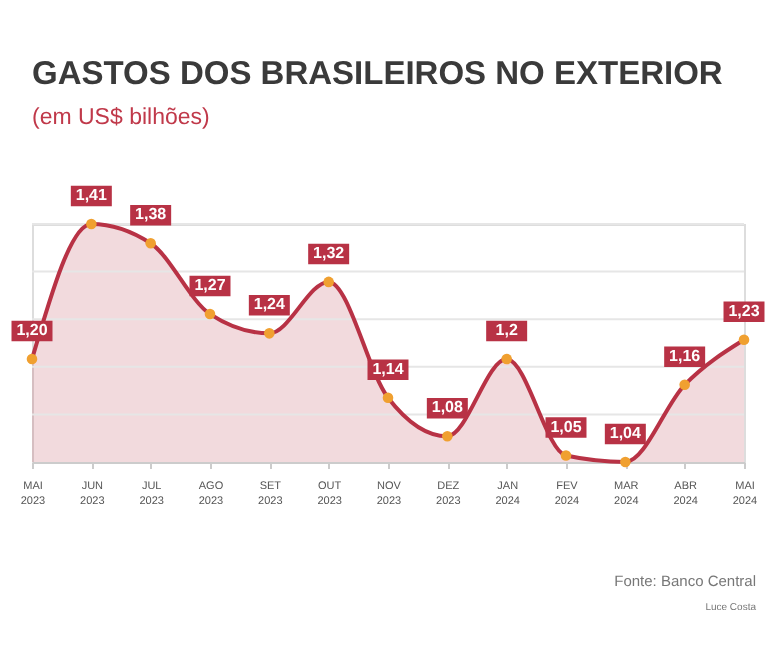 The width and height of the screenshot is (772, 652). Describe the element at coordinates (685, 355) in the screenshot. I see `data-label: 1,16` at that location.